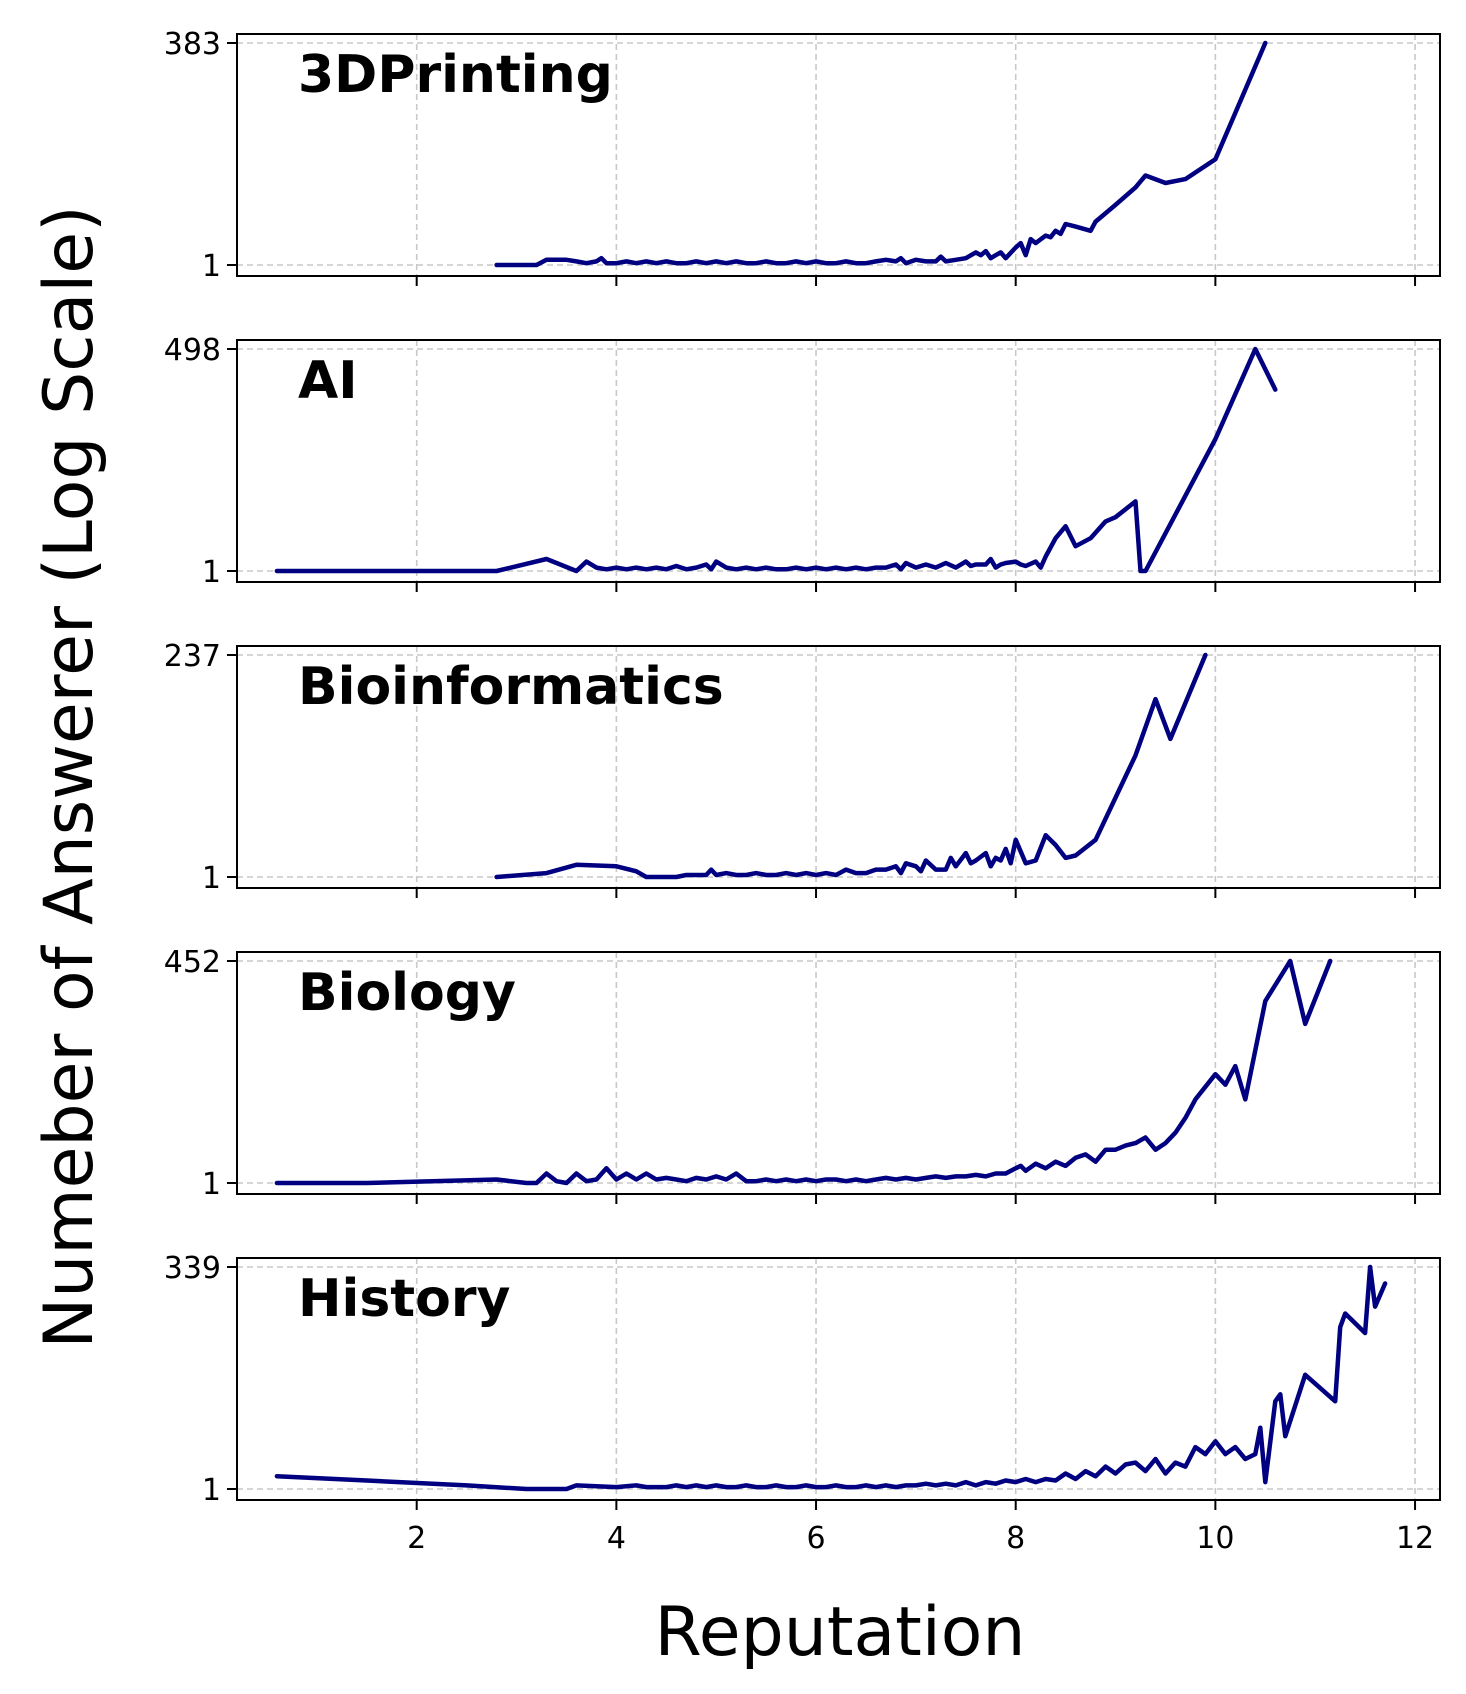 This screenshot has width=1466, height=1694. I want to click on panel-title: Biology, so click(407, 993).